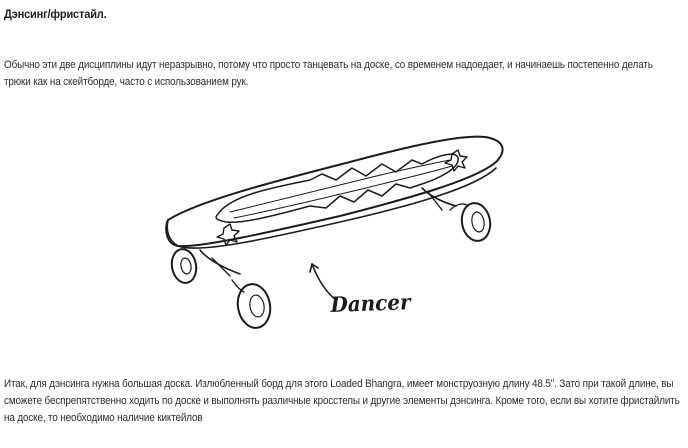 This screenshot has width=688, height=448. I want to click on front-wheel, so click(476, 222).